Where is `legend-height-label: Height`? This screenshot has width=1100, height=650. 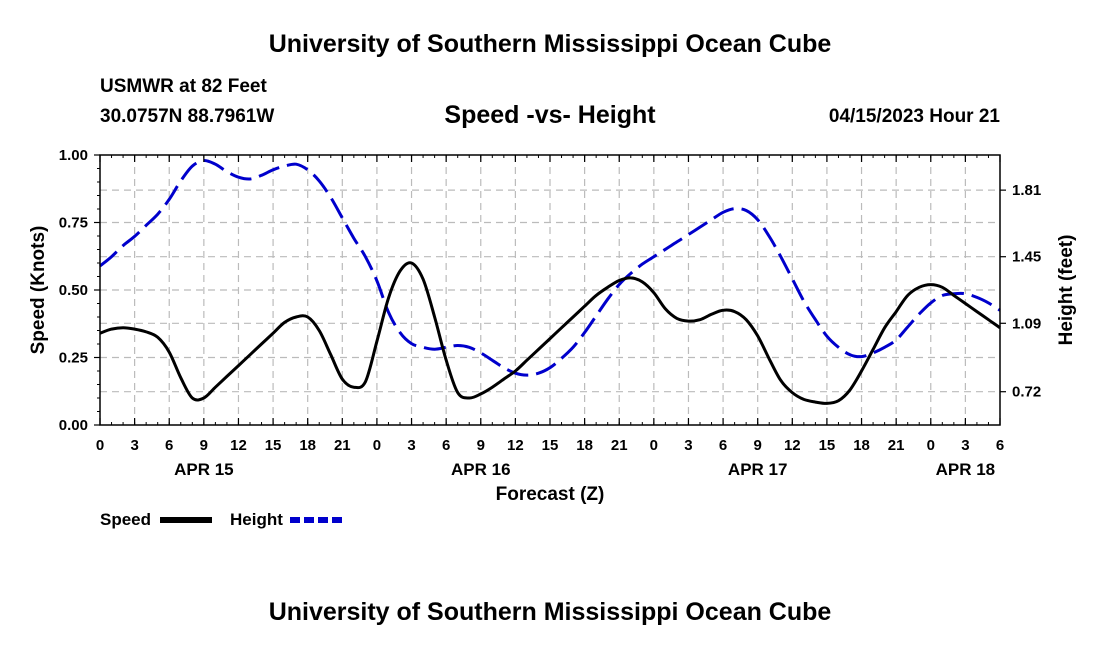 legend-height-label: Height is located at coordinates (256, 519).